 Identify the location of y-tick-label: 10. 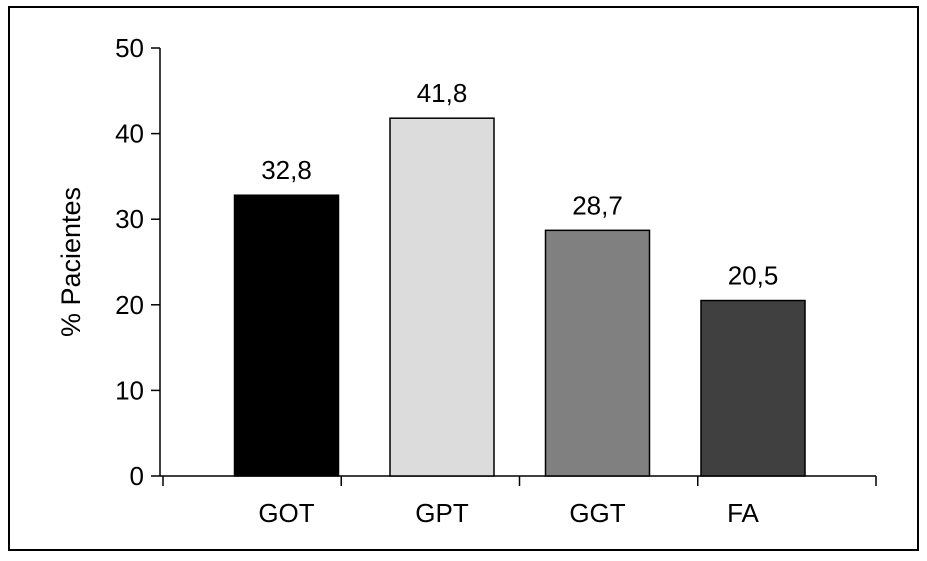
(129, 390).